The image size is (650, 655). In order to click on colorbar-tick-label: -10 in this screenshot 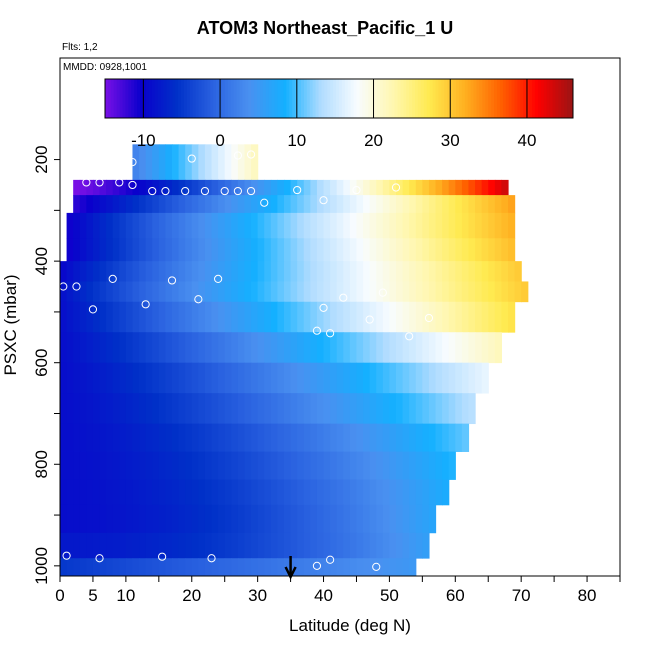, I will do `click(143, 140)`.